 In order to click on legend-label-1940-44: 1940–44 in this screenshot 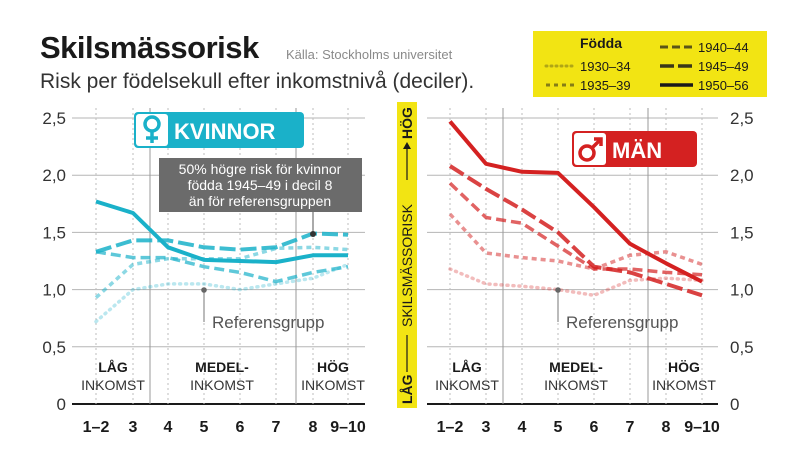, I will do `click(723, 47)`.